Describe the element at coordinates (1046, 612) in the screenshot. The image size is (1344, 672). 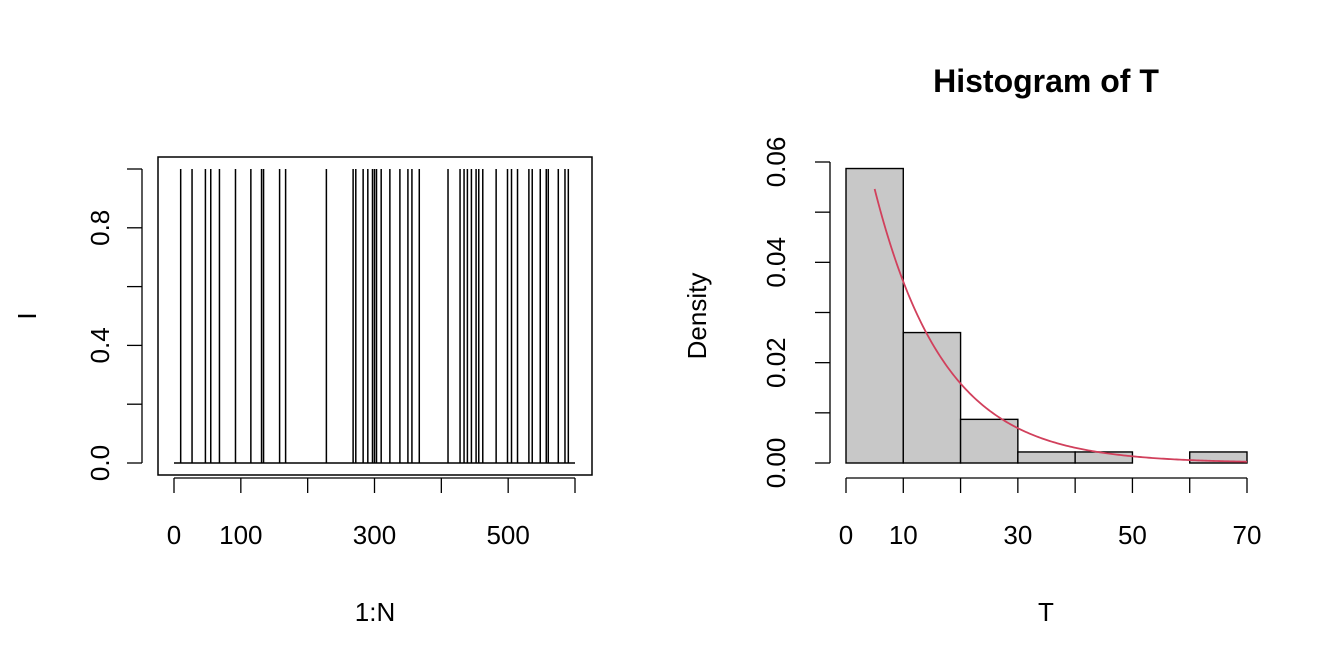
I see `right-x-axis-label: T` at that location.